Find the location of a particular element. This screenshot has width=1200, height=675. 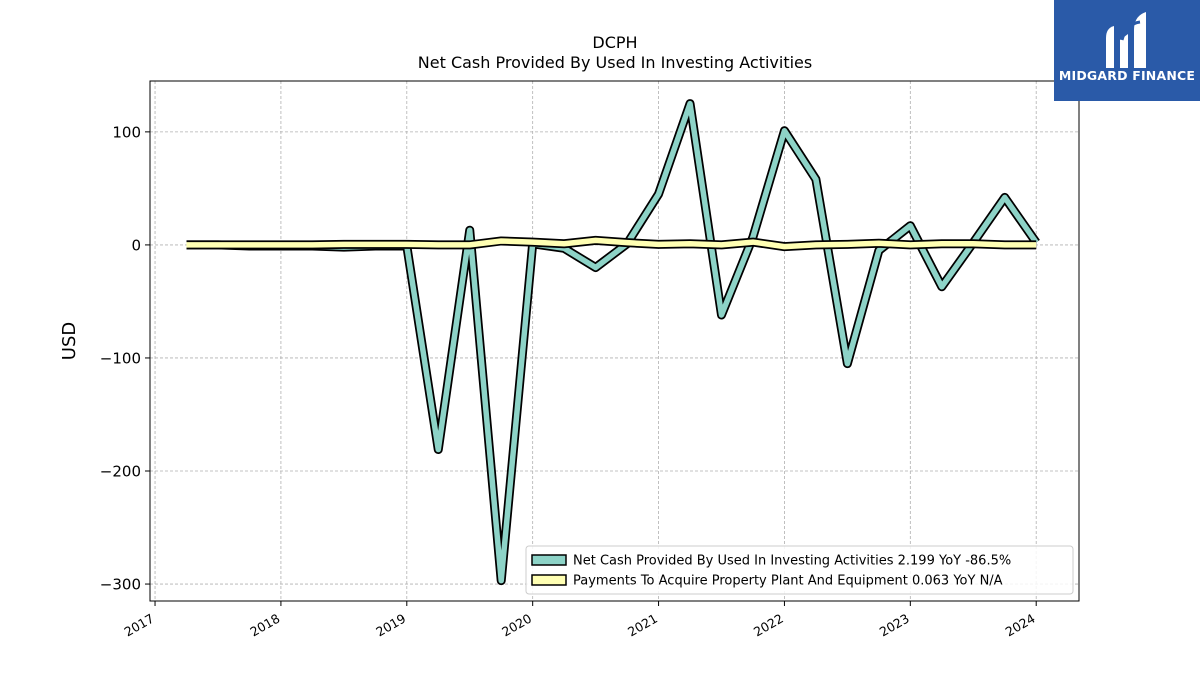

y-tick-label: 100 is located at coordinates (126, 132).